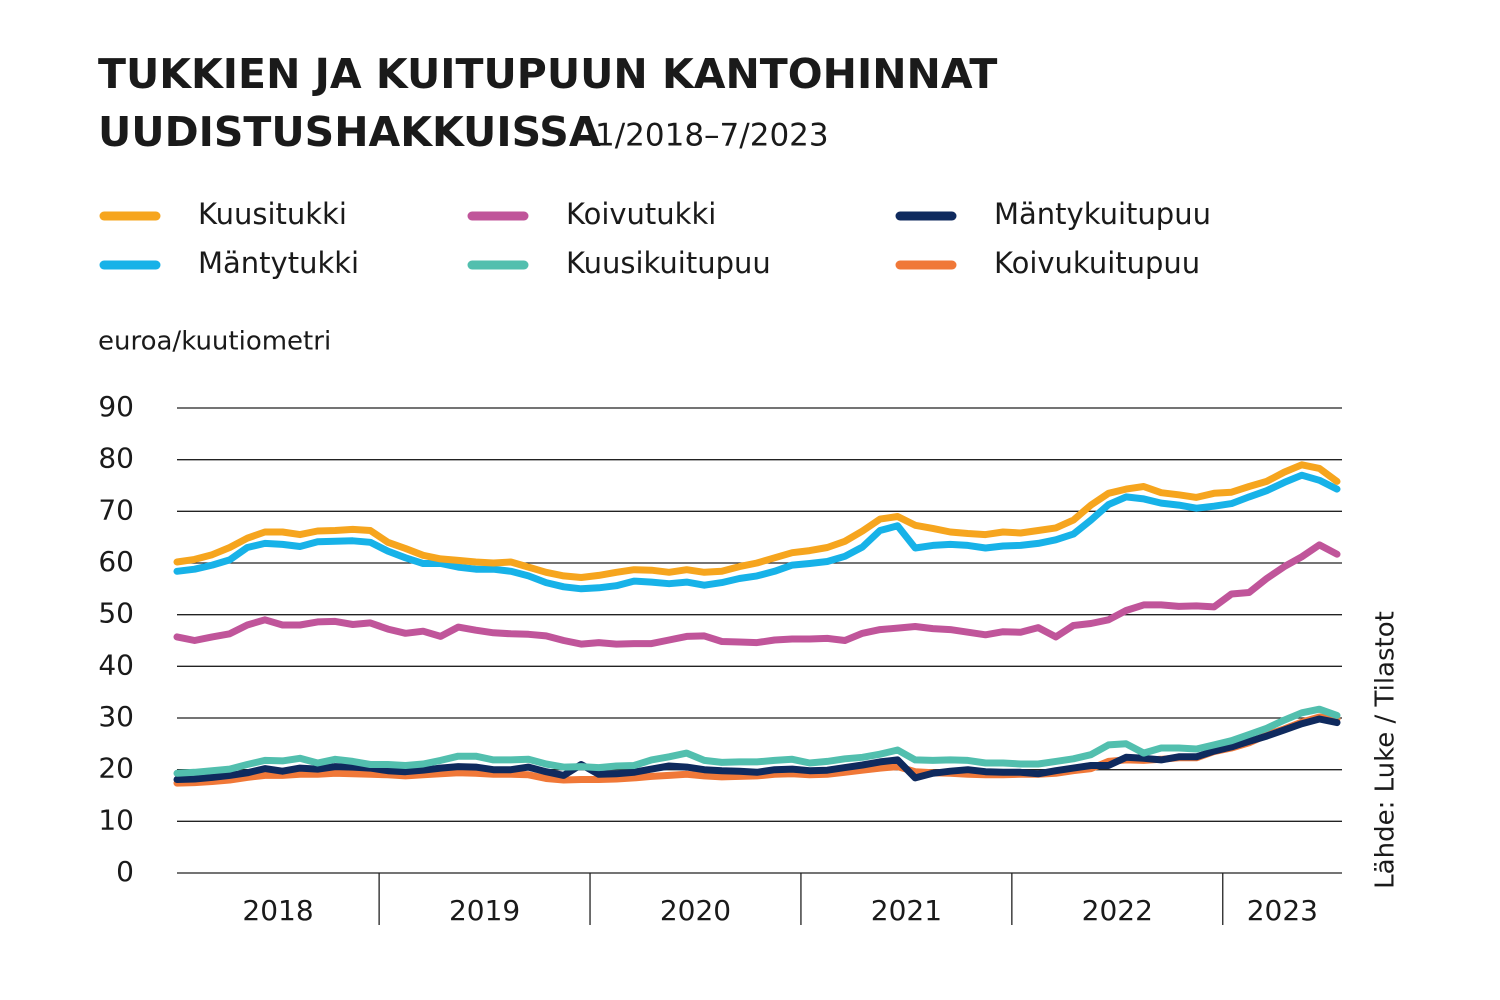 This screenshot has height=1000, width=1500. I want to click on legend-label: Kuusikuitupuu, so click(668, 263).